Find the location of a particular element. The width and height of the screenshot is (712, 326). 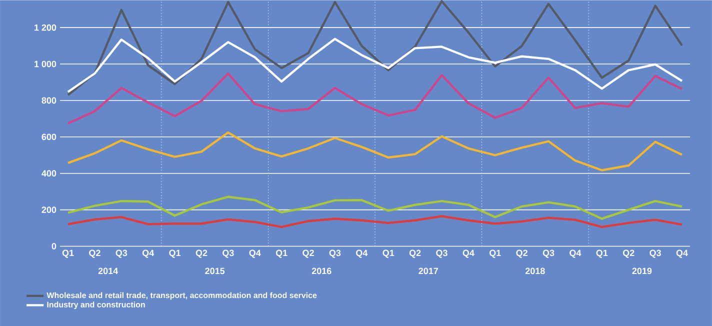

y-tick-label: 200 is located at coordinates (49, 209).